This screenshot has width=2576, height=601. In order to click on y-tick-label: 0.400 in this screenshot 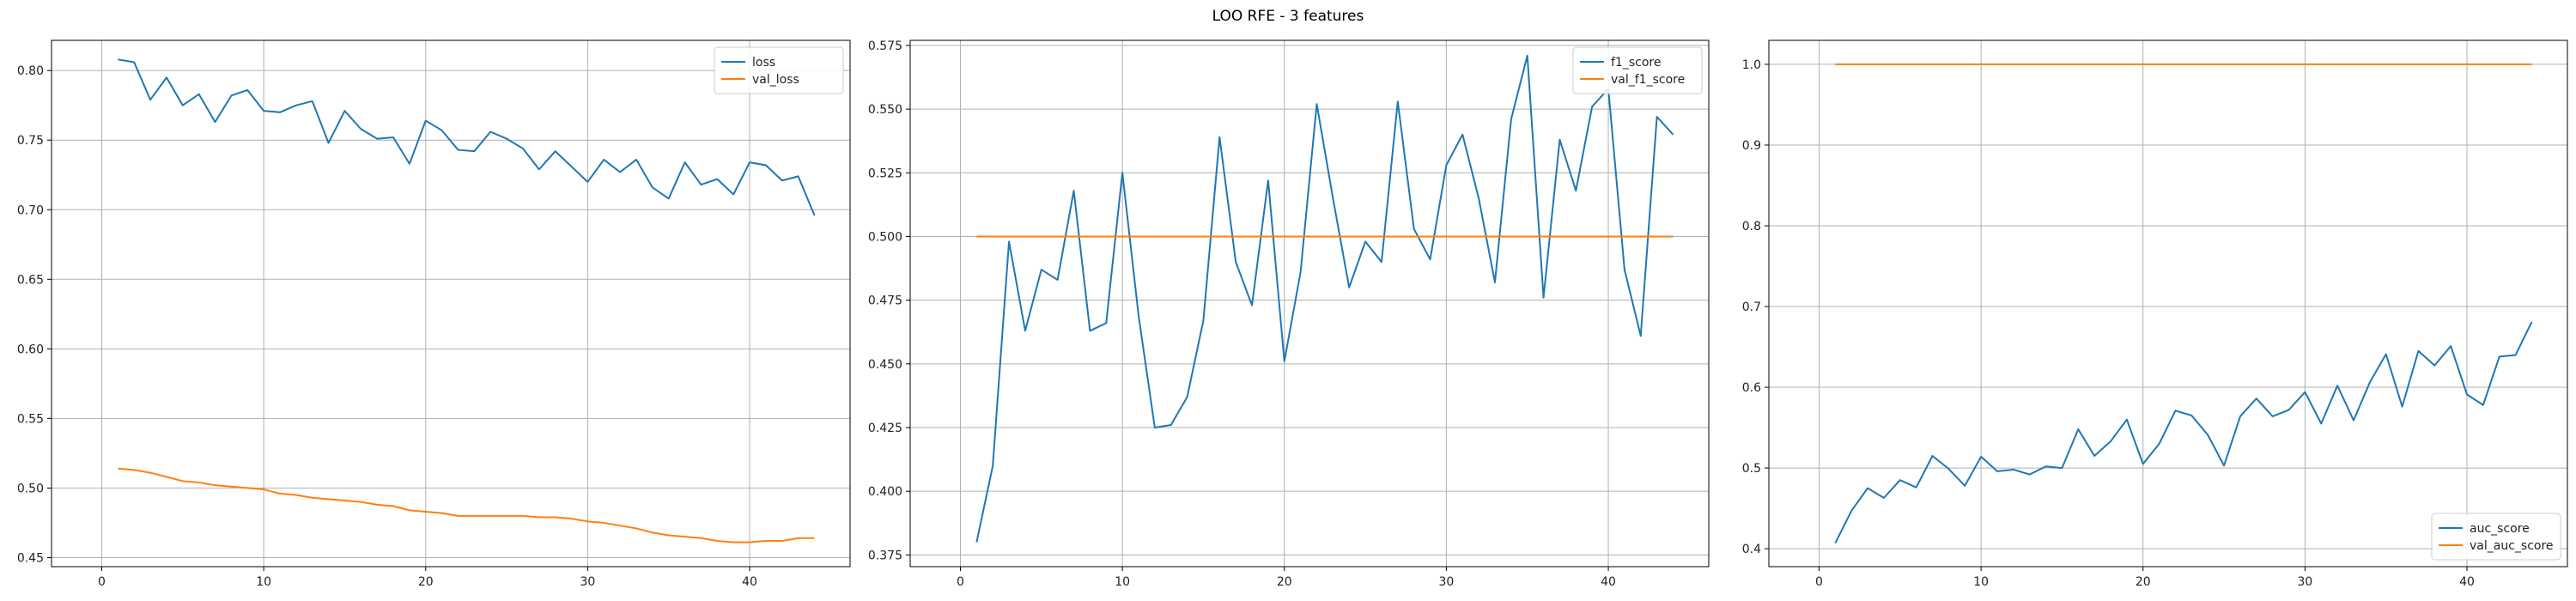, I will do `click(885, 492)`.